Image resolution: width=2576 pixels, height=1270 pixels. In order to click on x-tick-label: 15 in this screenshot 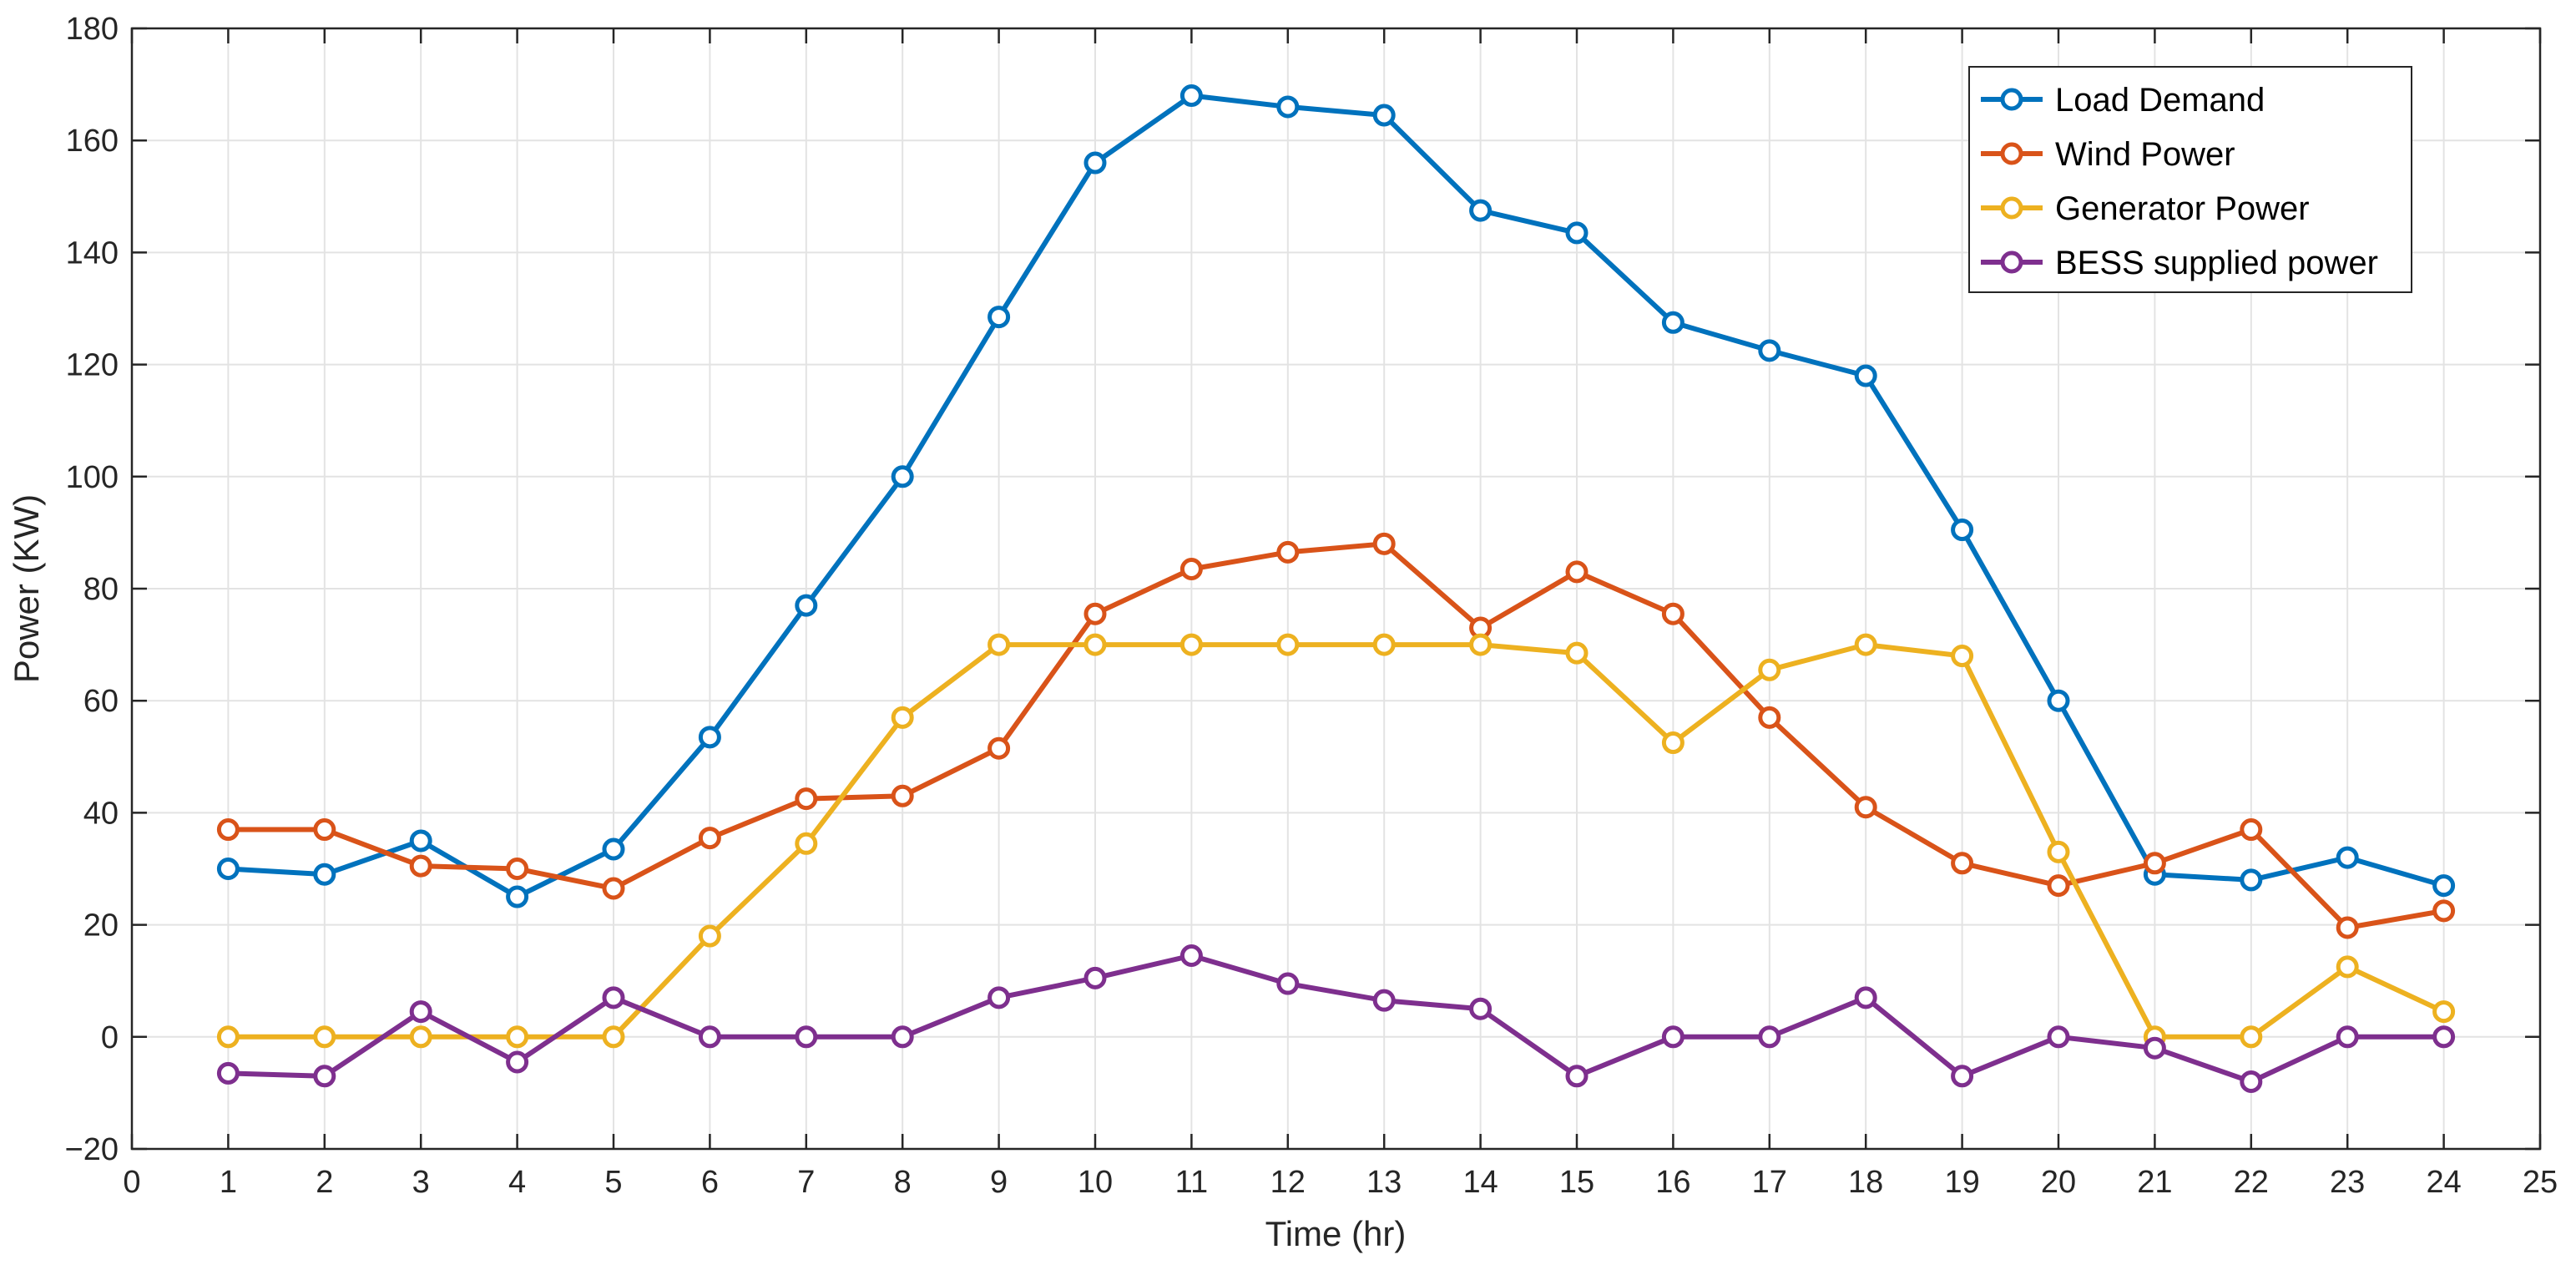, I will do `click(1576, 1182)`.